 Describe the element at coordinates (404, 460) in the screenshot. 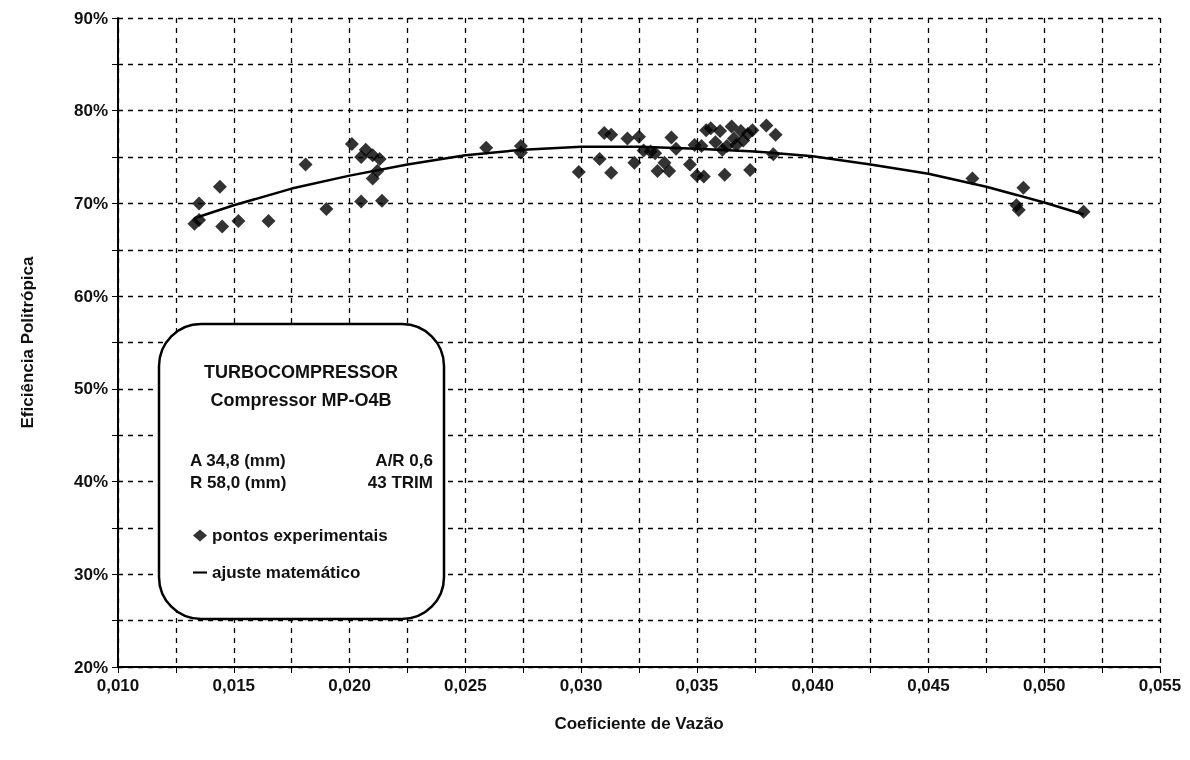

I see `annotation: A/R 0,6` at that location.